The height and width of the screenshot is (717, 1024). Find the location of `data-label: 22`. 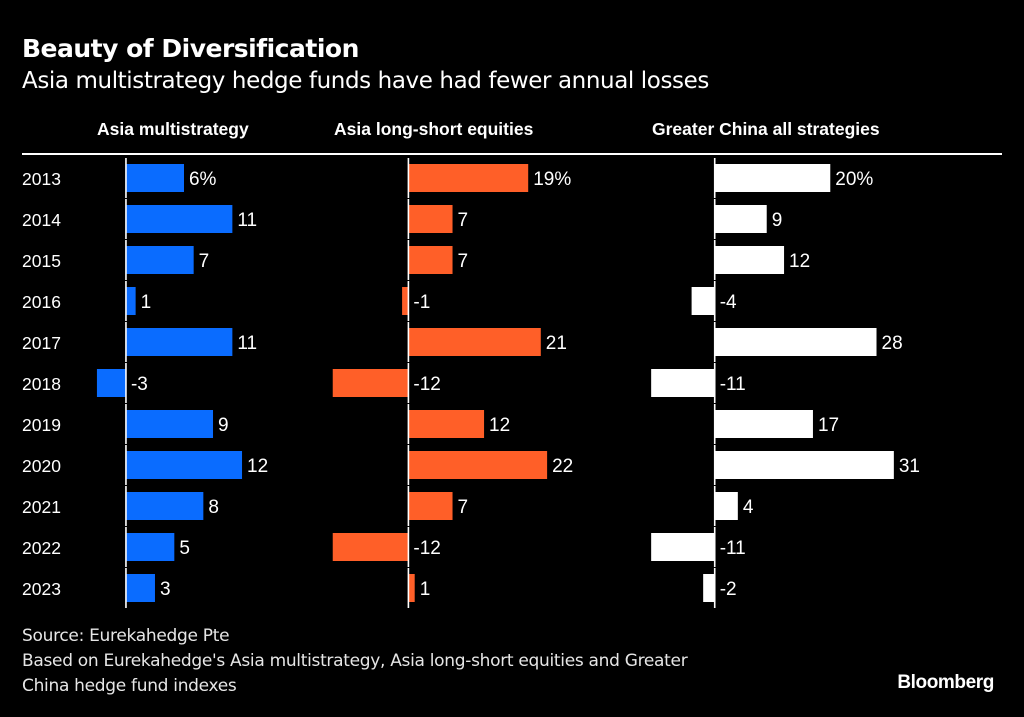

data-label: 22 is located at coordinates (562, 466).